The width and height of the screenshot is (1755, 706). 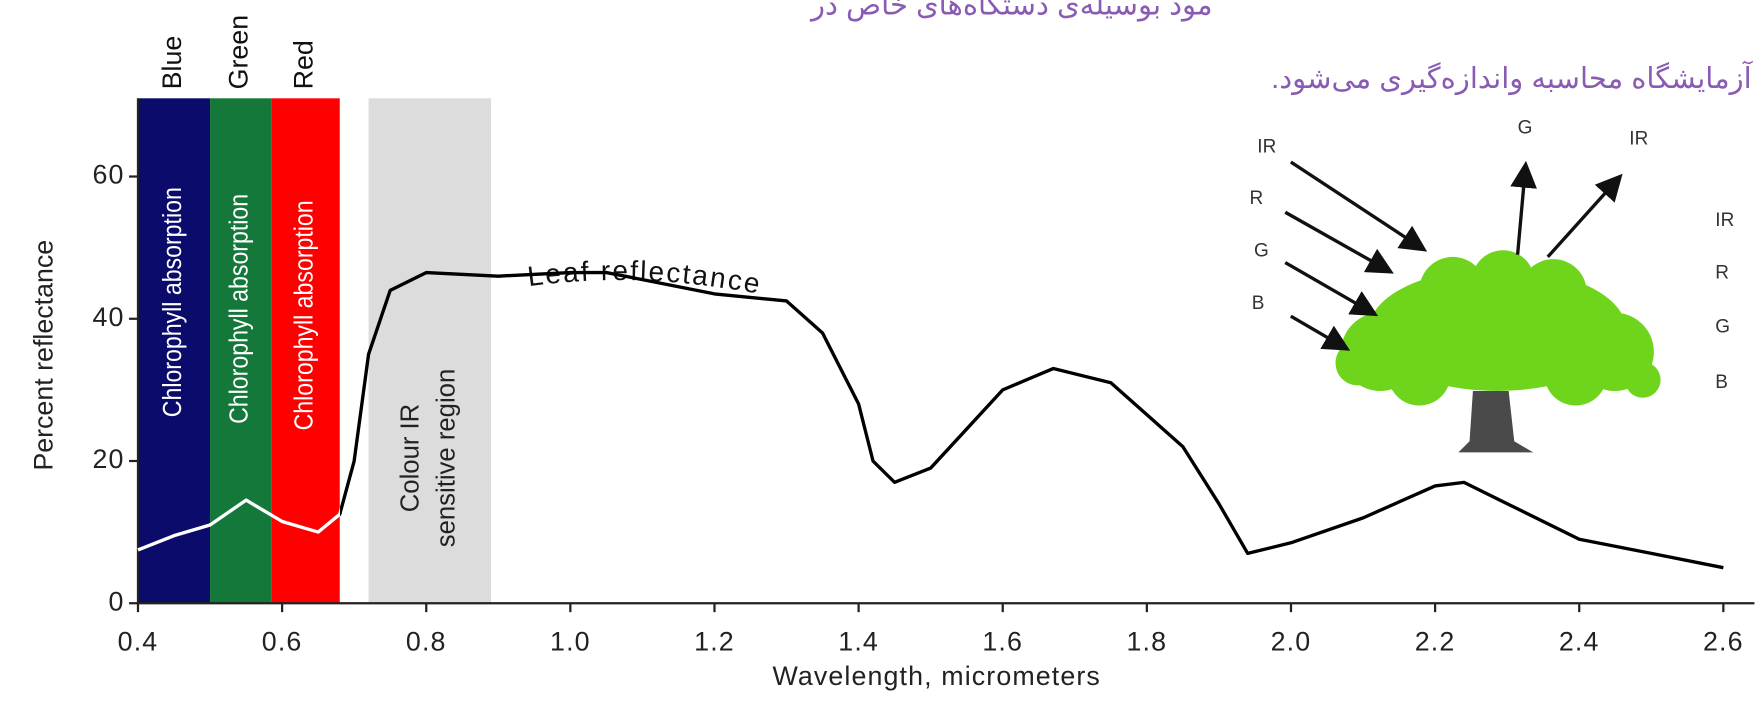 What do you see at coordinates (172, 63) in the screenshot?
I see `band-label: Blue` at bounding box center [172, 63].